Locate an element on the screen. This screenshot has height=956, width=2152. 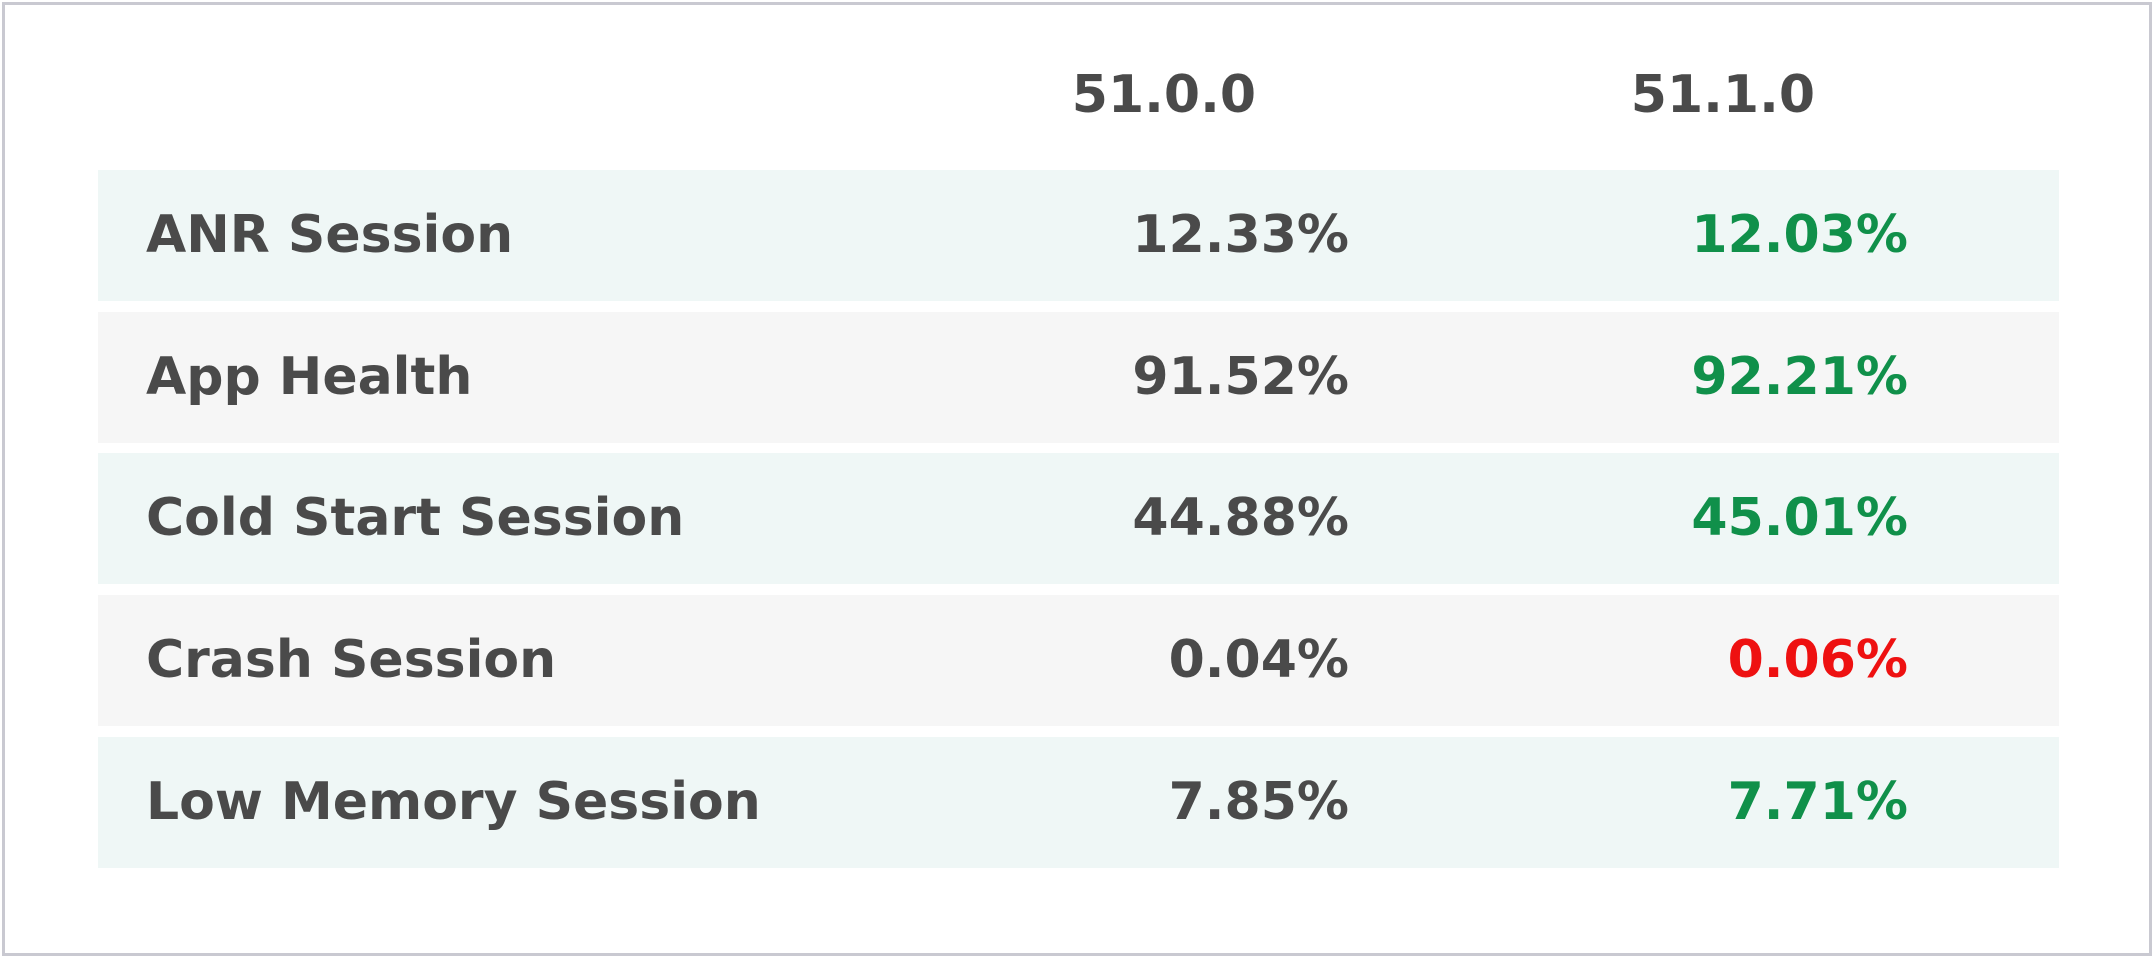
row-label: Crash Session is located at coordinates (351, 660).